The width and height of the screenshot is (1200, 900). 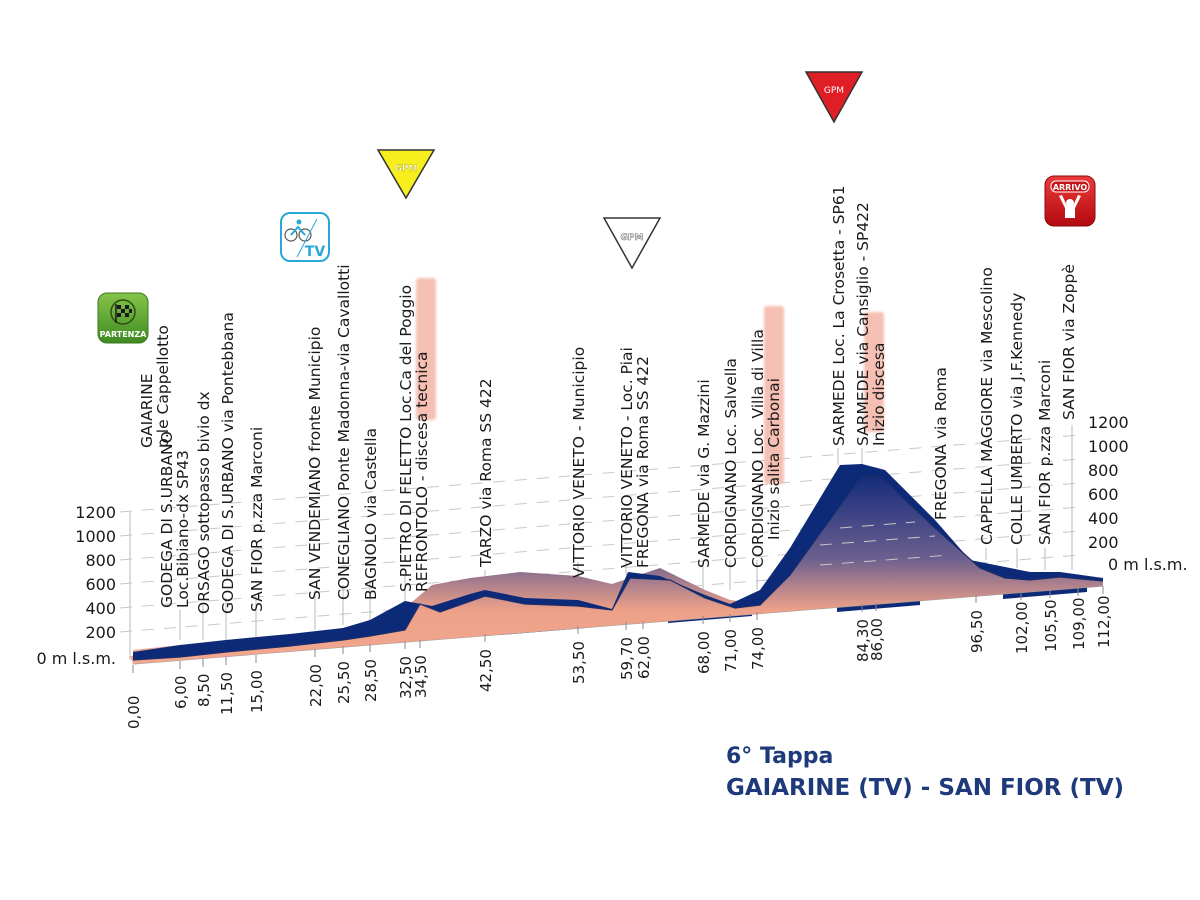 I want to click on km-tick: 112,00, so click(x=1104, y=622).